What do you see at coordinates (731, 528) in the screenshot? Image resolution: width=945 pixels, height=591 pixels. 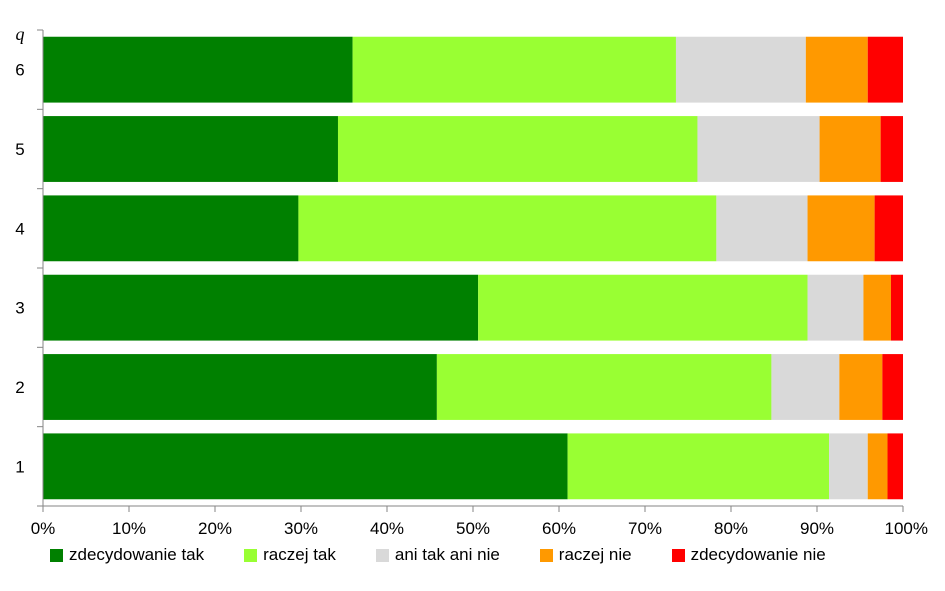 I see `x-tick-label: 80%` at bounding box center [731, 528].